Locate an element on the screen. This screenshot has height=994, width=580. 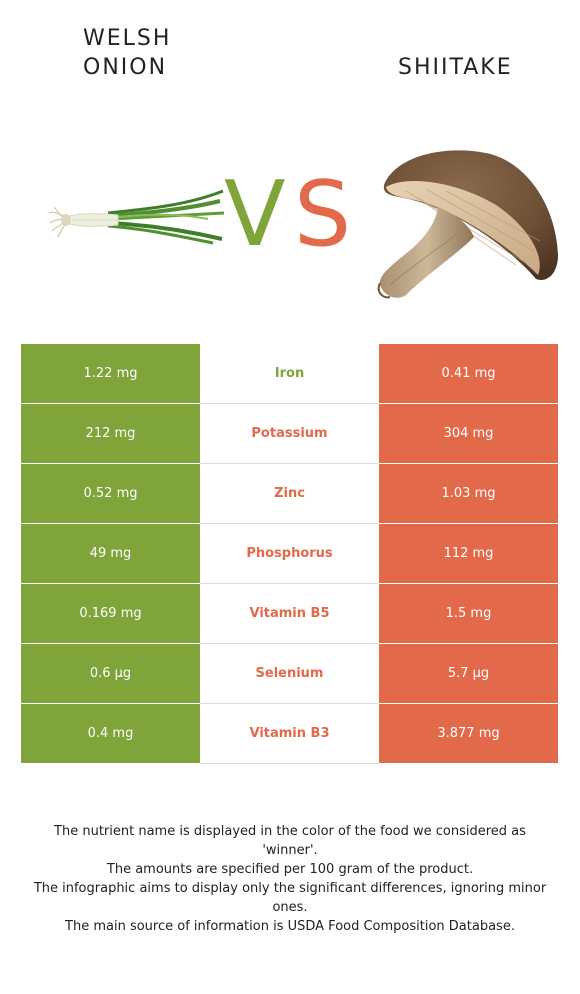
table-row: 212 mg Potassium 304 mg is located at coordinates (289, 434).